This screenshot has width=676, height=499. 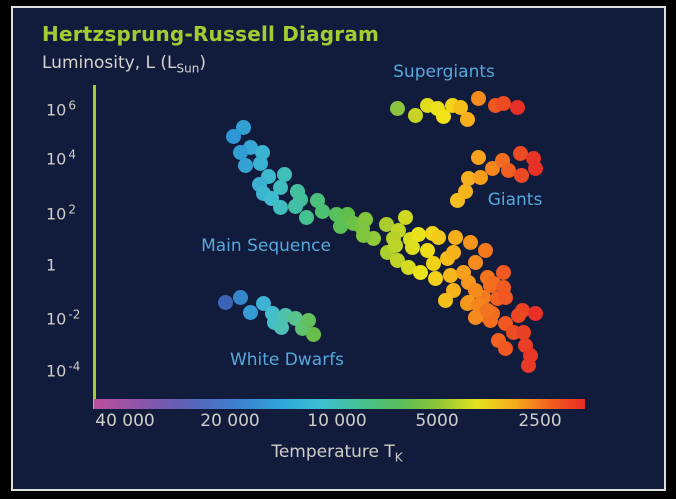 I want to click on temperature-colorbar, so click(x=339, y=404).